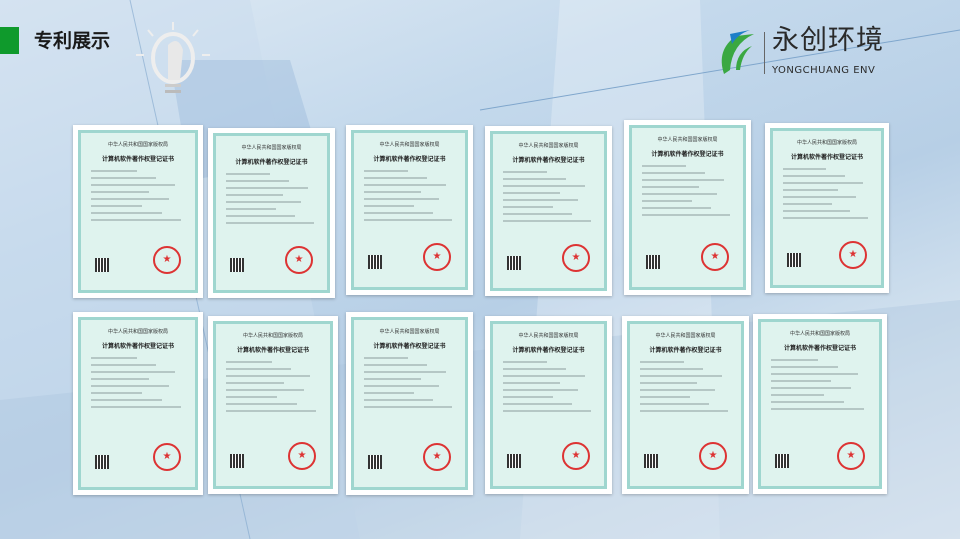 The width and height of the screenshot is (960, 539). I want to click on title-accent-bar, so click(9, 40).